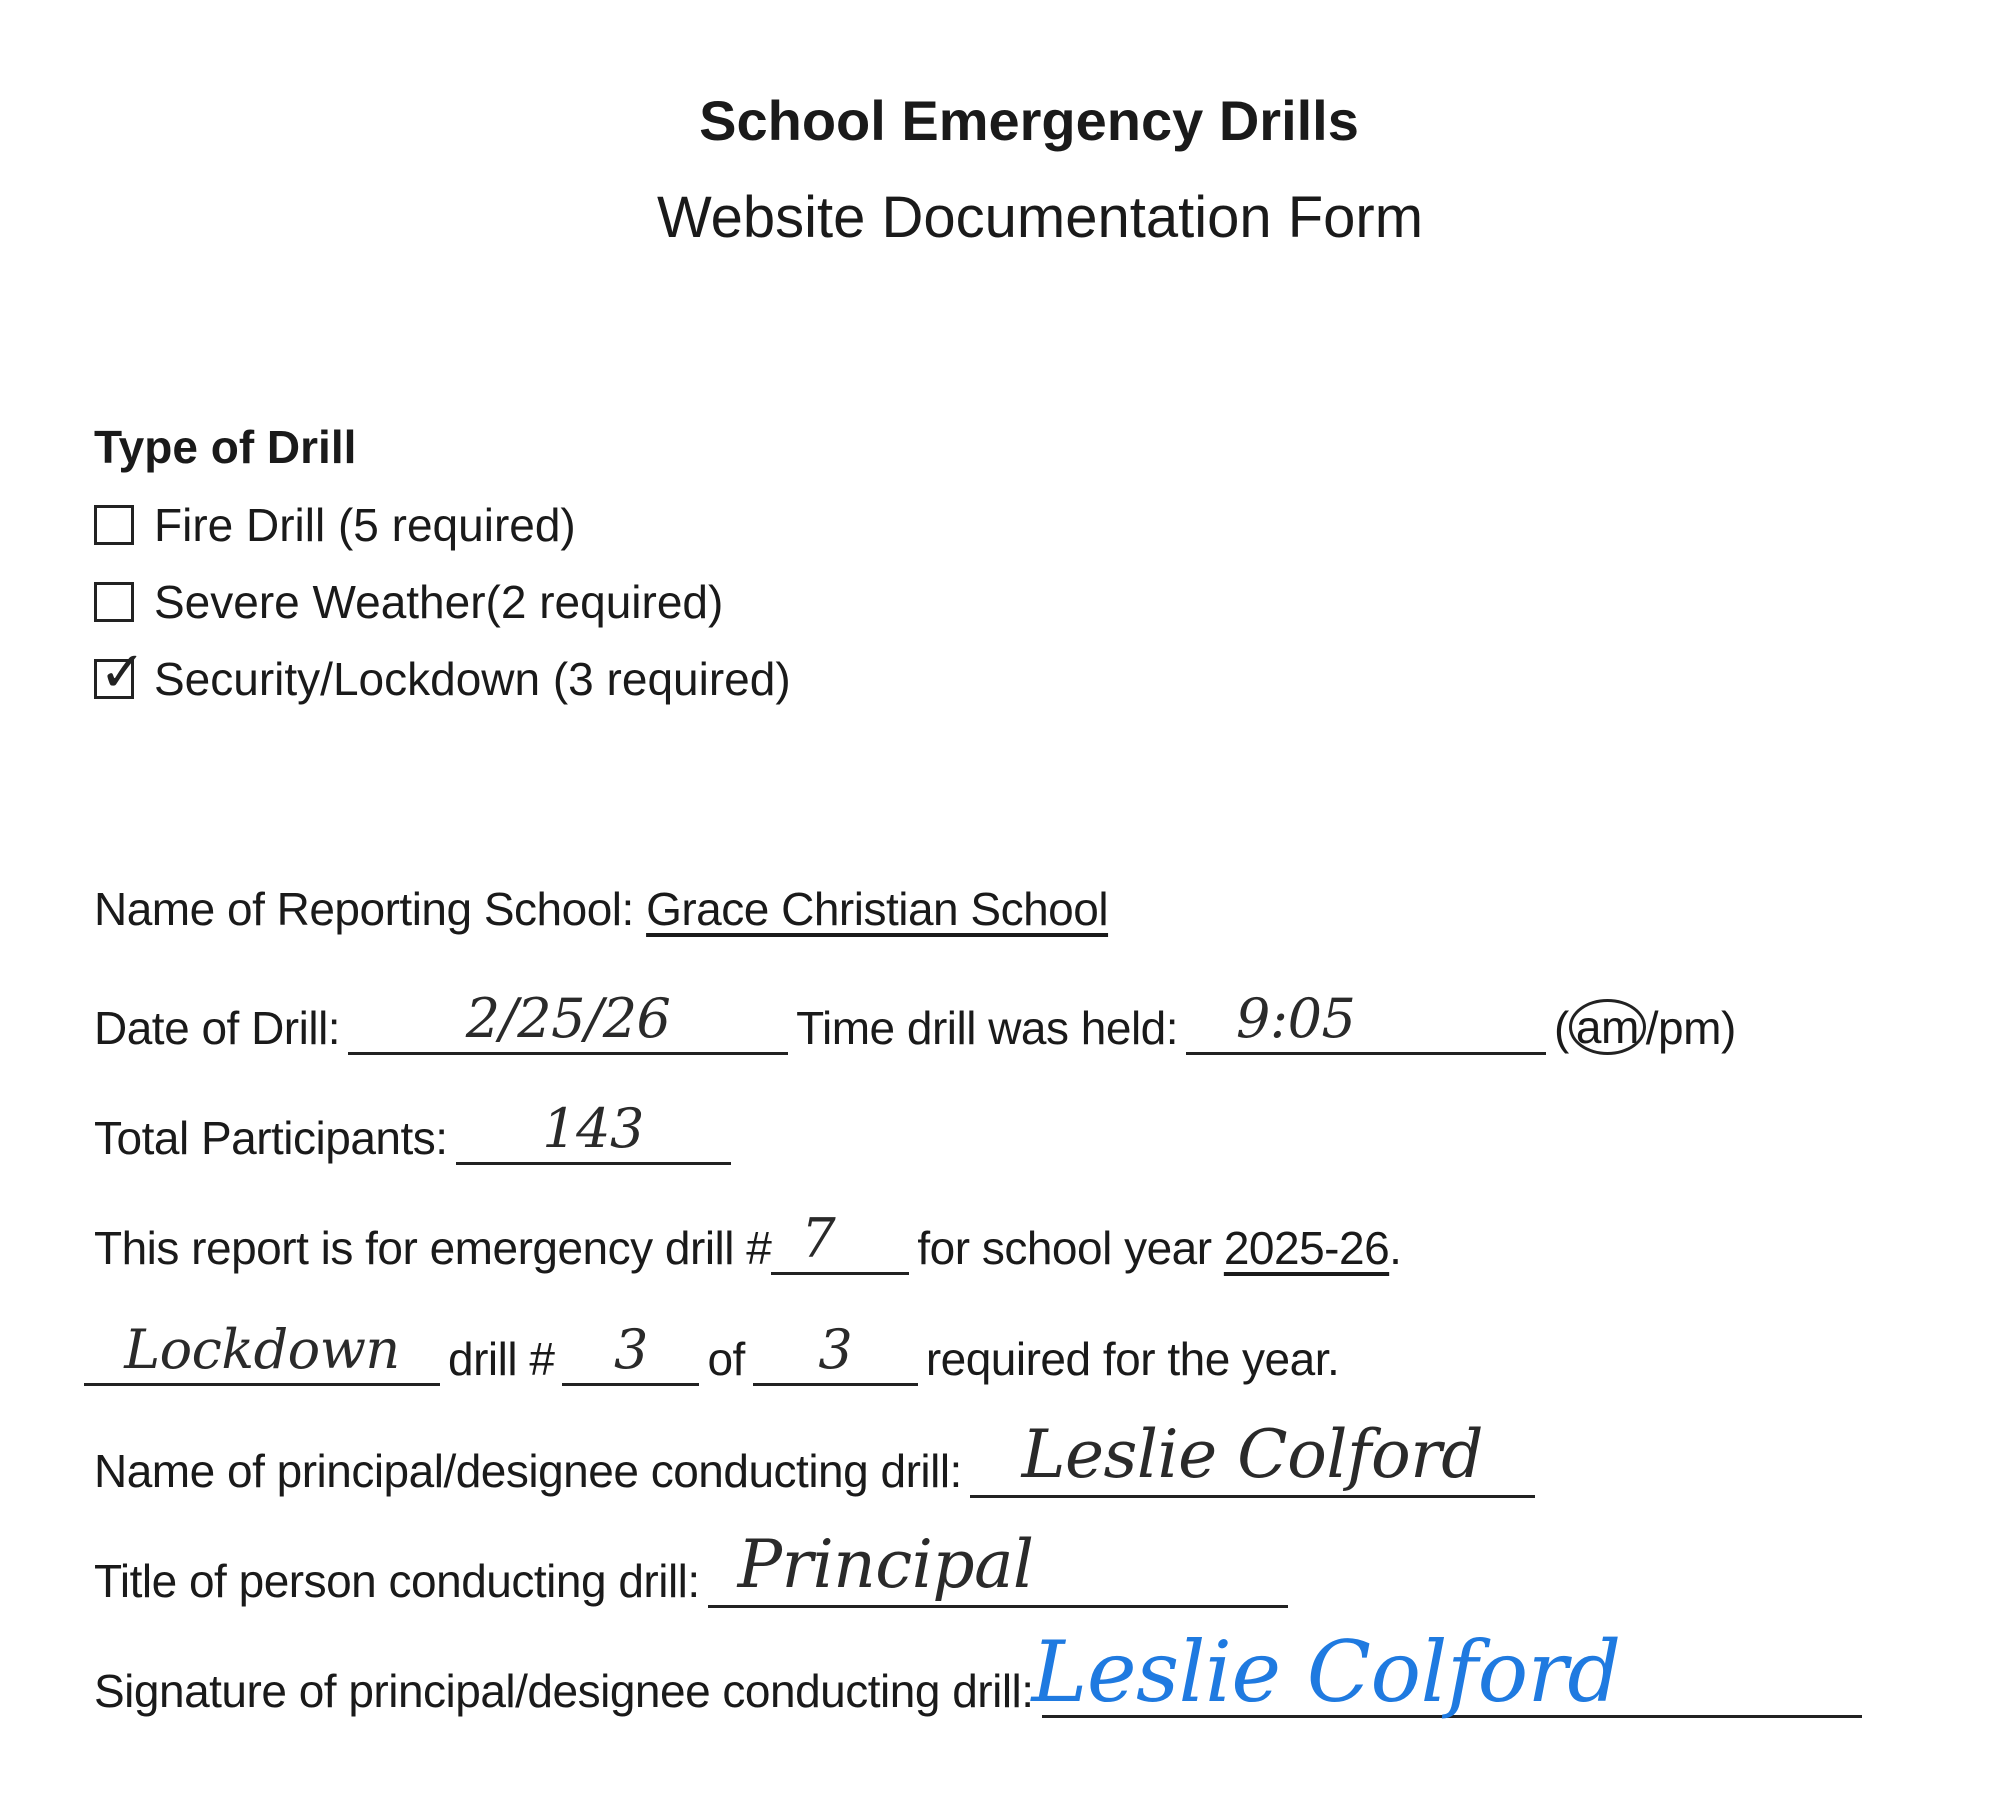  Describe the element at coordinates (1326, 1672) in the screenshot. I see `signature-value: Leslie Colford` at that location.